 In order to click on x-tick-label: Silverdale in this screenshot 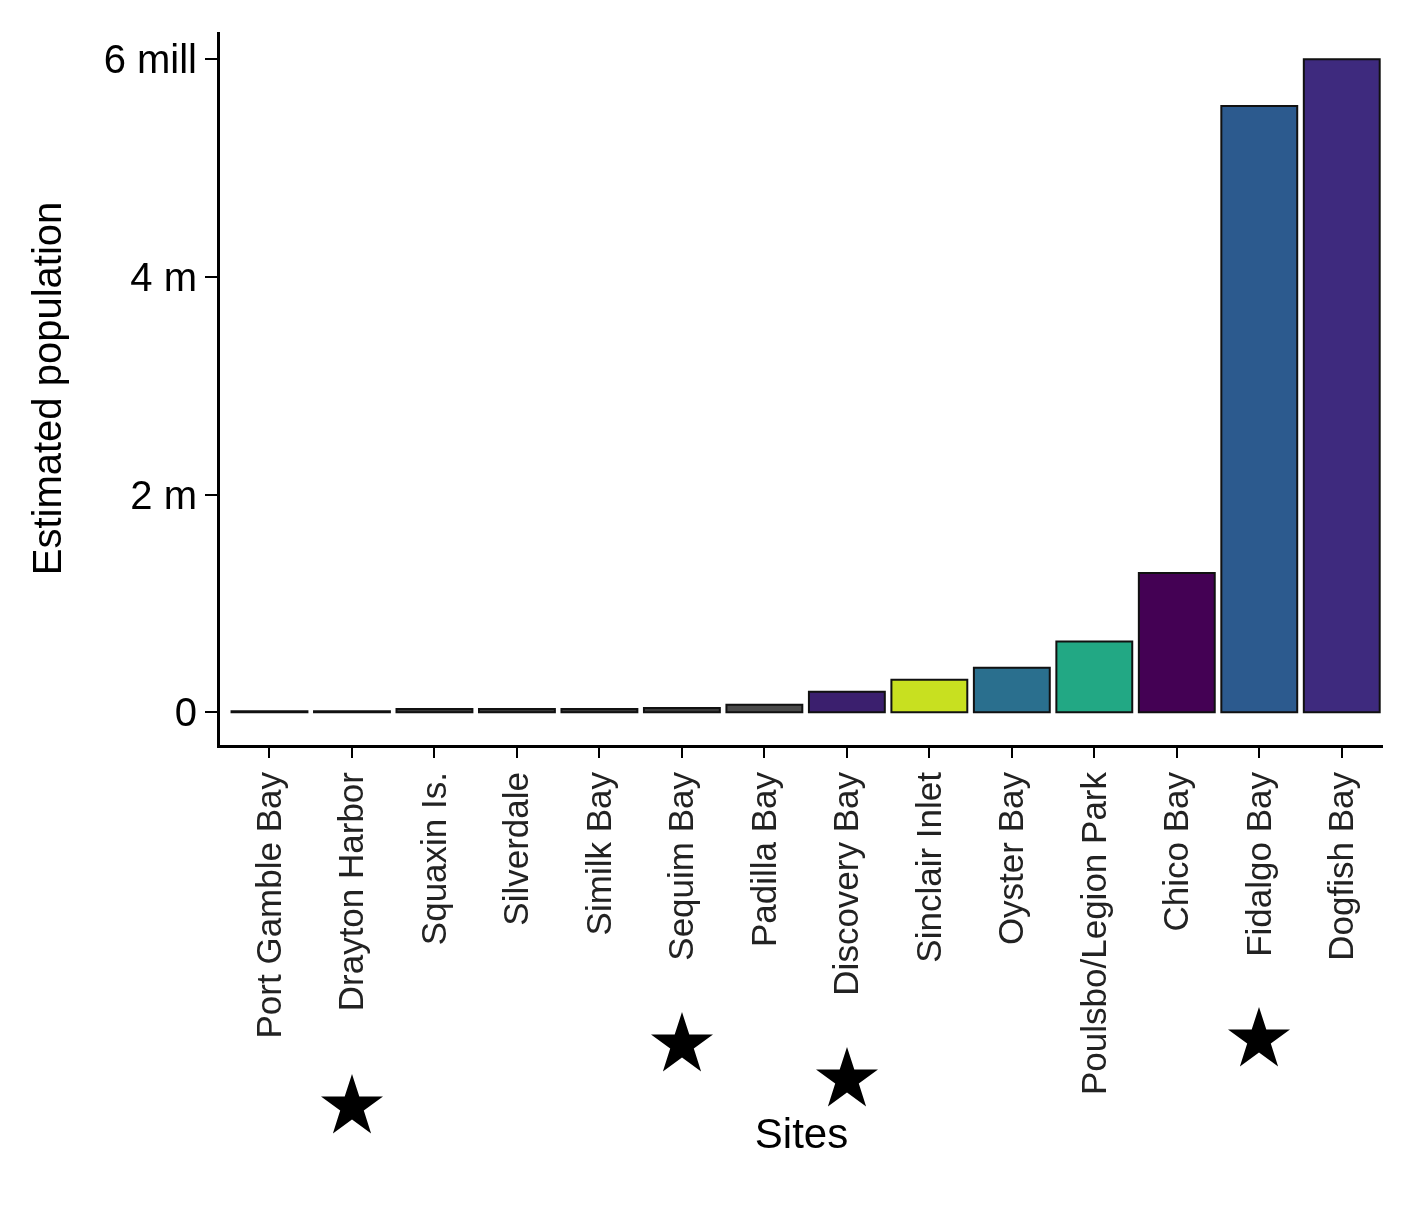, I will do `click(516, 849)`.